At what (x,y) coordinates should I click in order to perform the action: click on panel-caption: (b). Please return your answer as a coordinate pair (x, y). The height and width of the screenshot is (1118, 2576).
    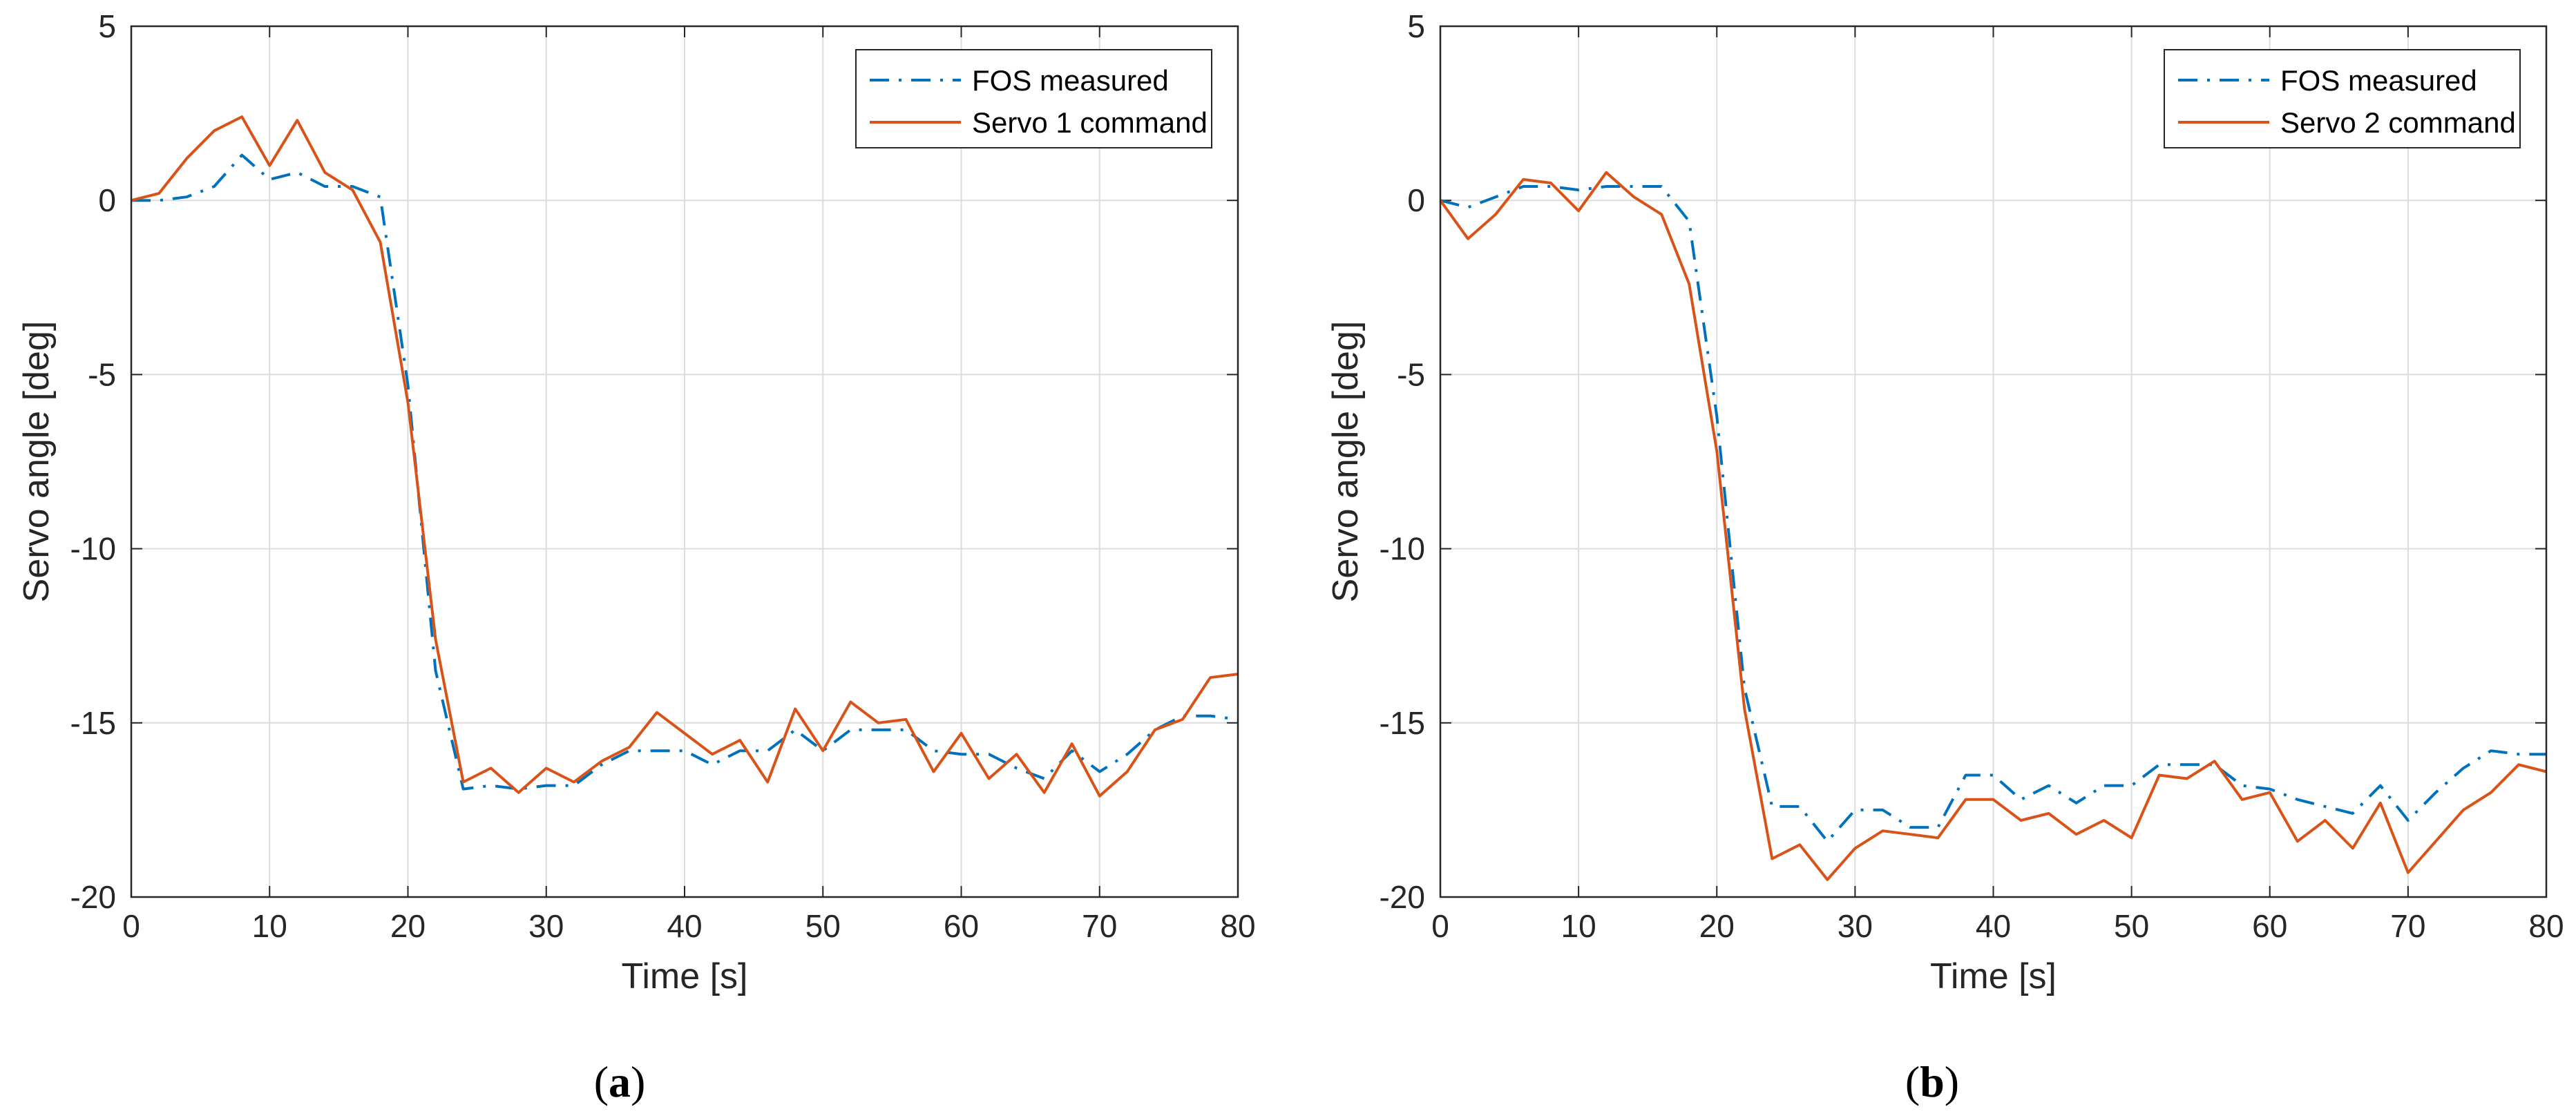
    Looking at the image, I should click on (1932, 1081).